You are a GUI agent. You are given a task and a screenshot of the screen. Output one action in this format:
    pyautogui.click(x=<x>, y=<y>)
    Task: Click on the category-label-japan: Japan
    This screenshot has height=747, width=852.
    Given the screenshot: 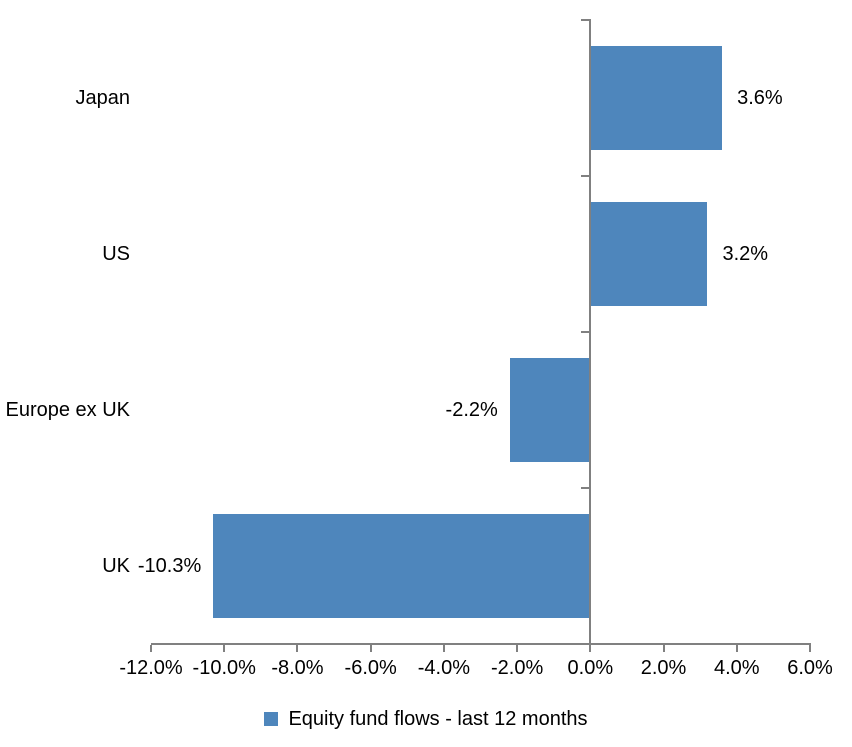 What is the action you would take?
    pyautogui.click(x=103, y=98)
    